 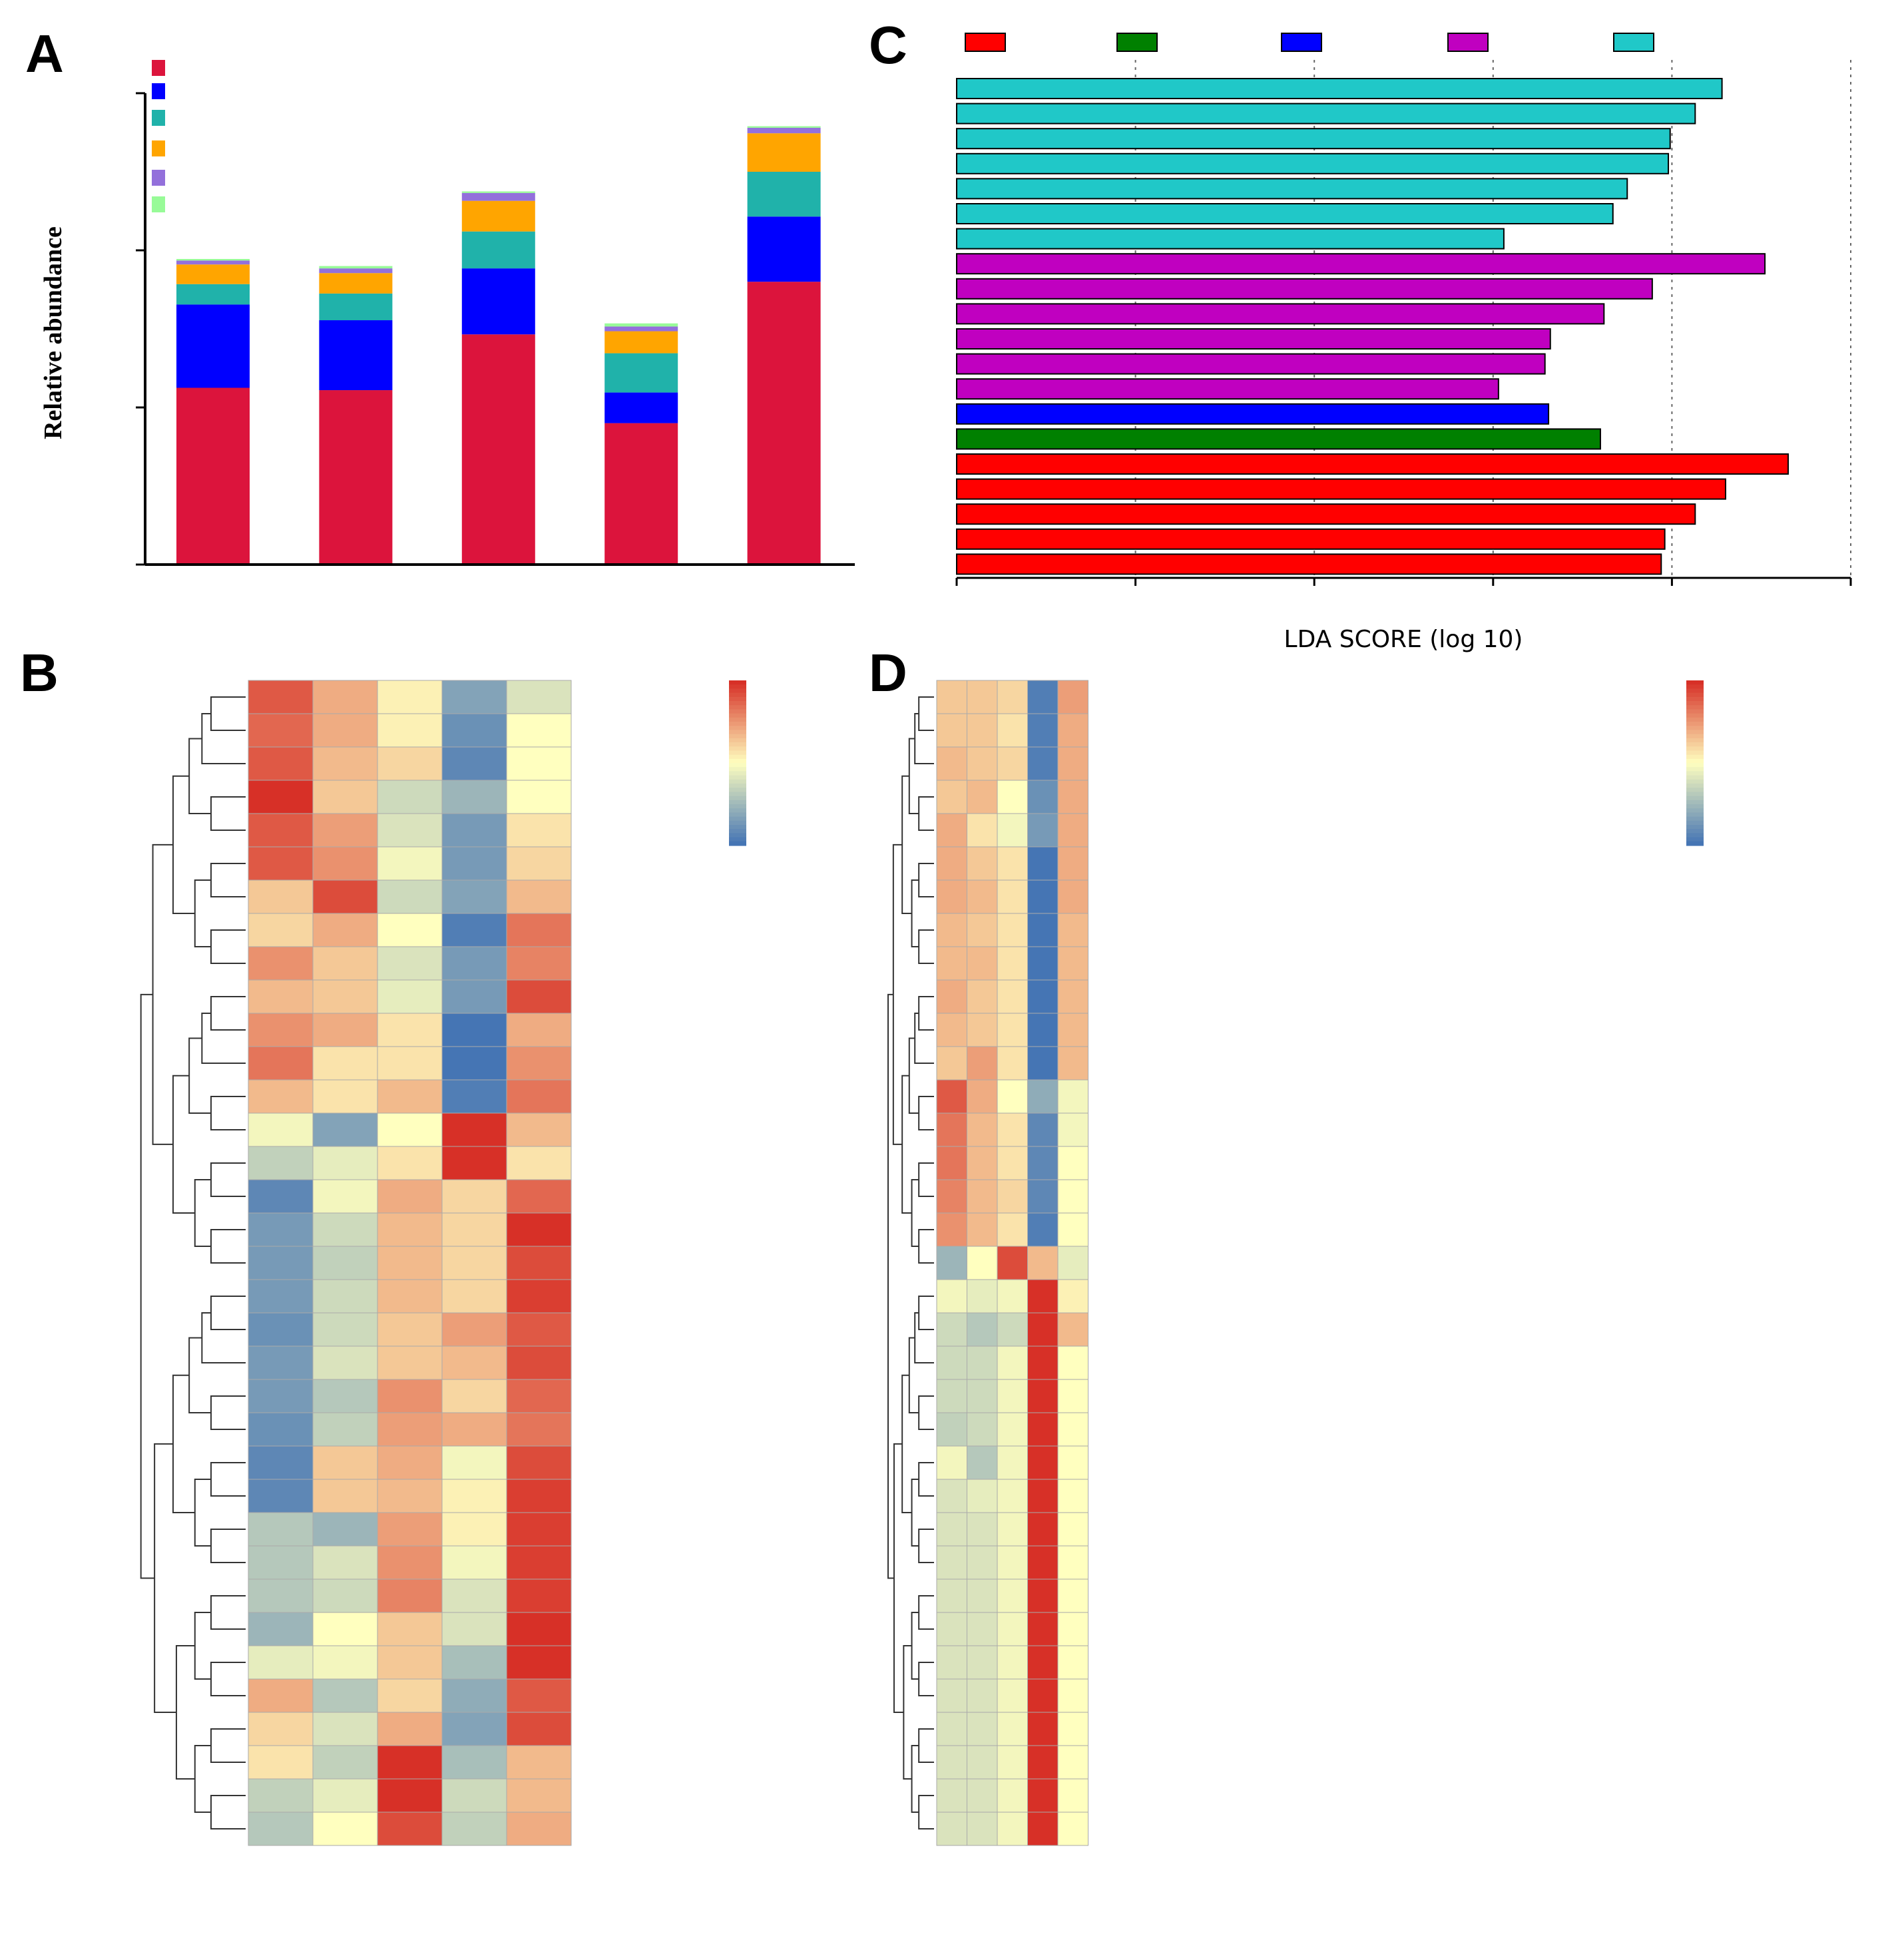 What do you see at coordinates (1309, 564) in the screenshot?
I see `lda-bar-H` at bounding box center [1309, 564].